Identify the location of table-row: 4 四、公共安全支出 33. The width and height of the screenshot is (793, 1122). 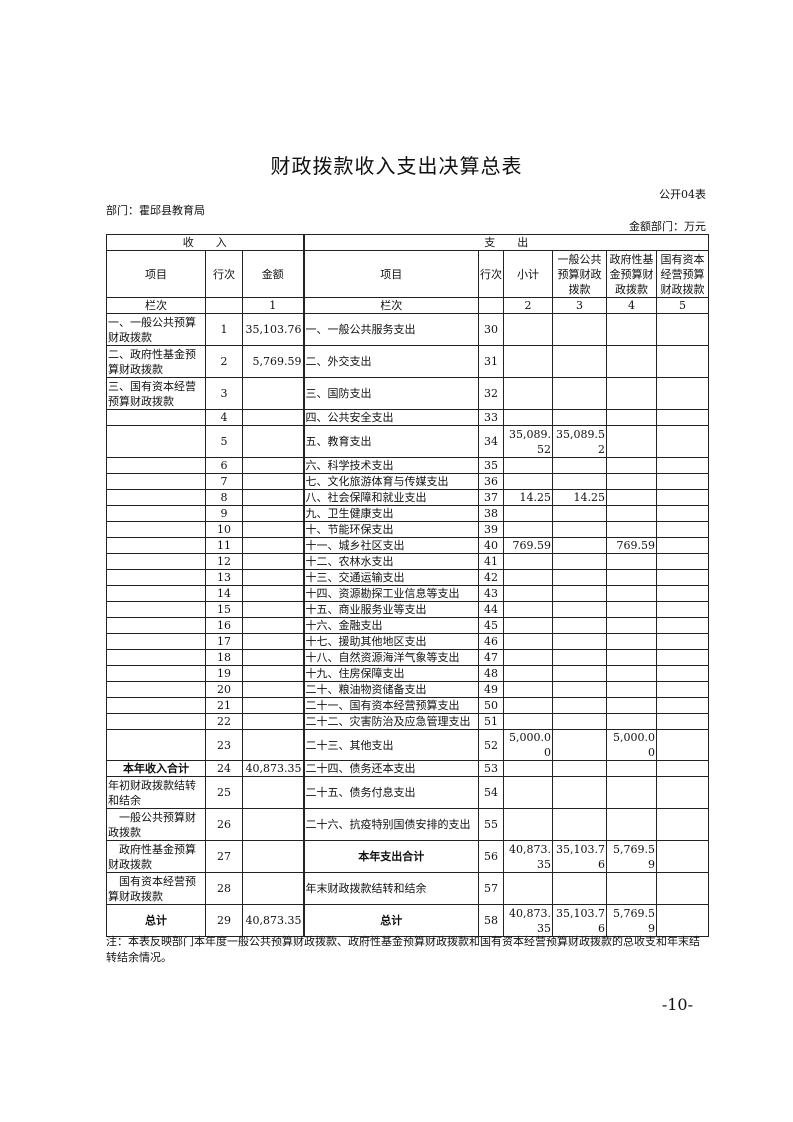
(408, 417).